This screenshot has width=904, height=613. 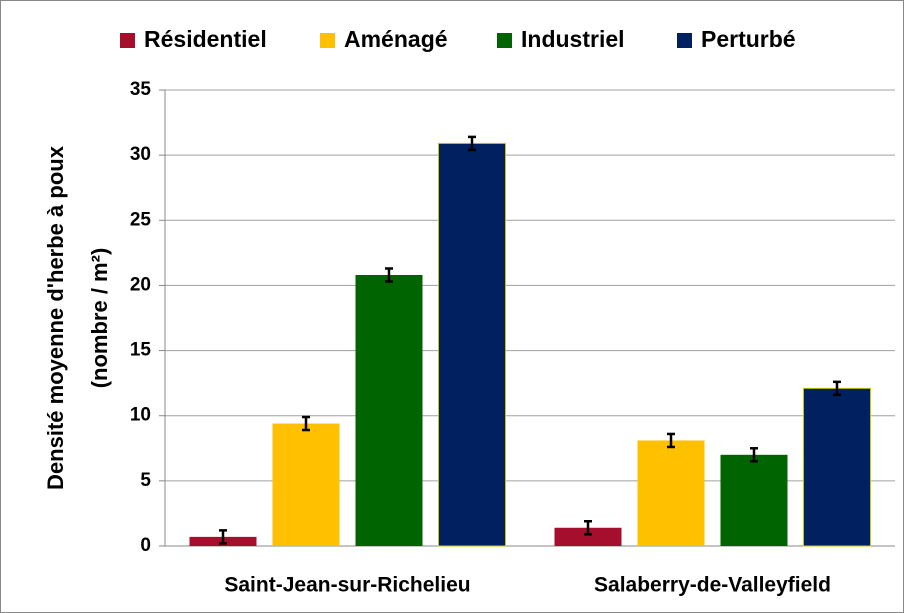 I want to click on legend-label: Perturbé, so click(x=748, y=39).